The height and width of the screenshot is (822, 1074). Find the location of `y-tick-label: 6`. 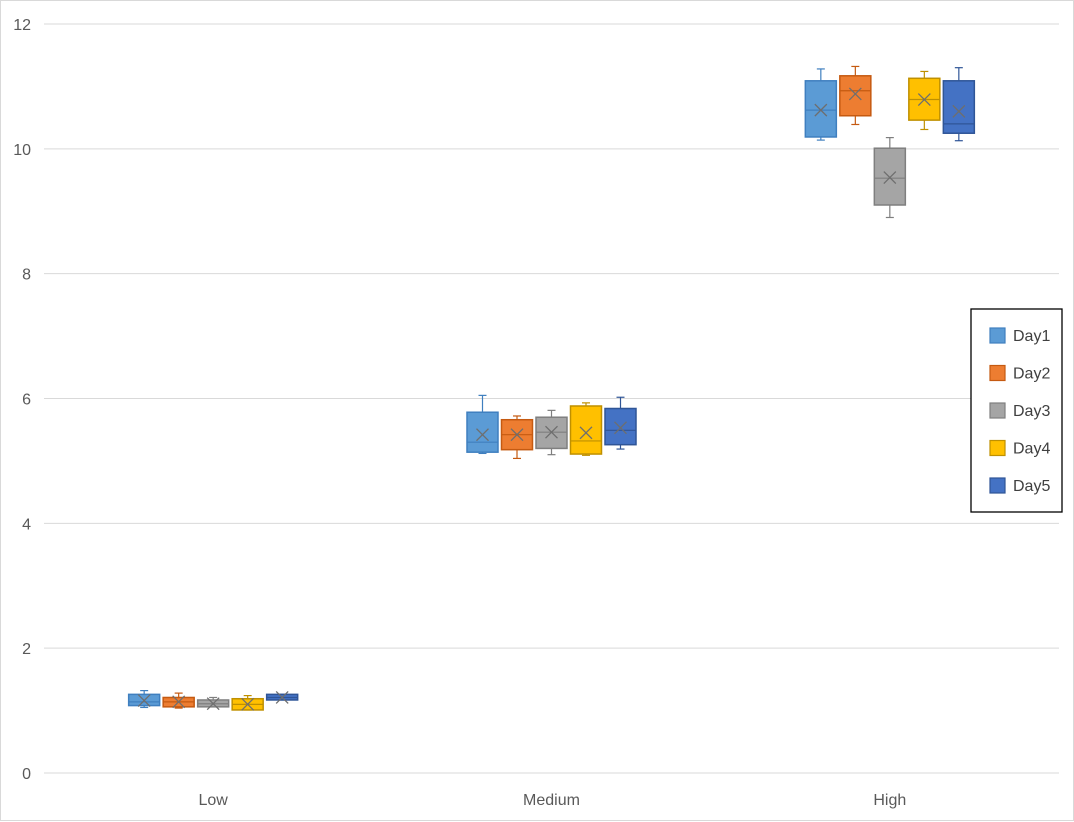

y-tick-label: 6 is located at coordinates (26, 400).